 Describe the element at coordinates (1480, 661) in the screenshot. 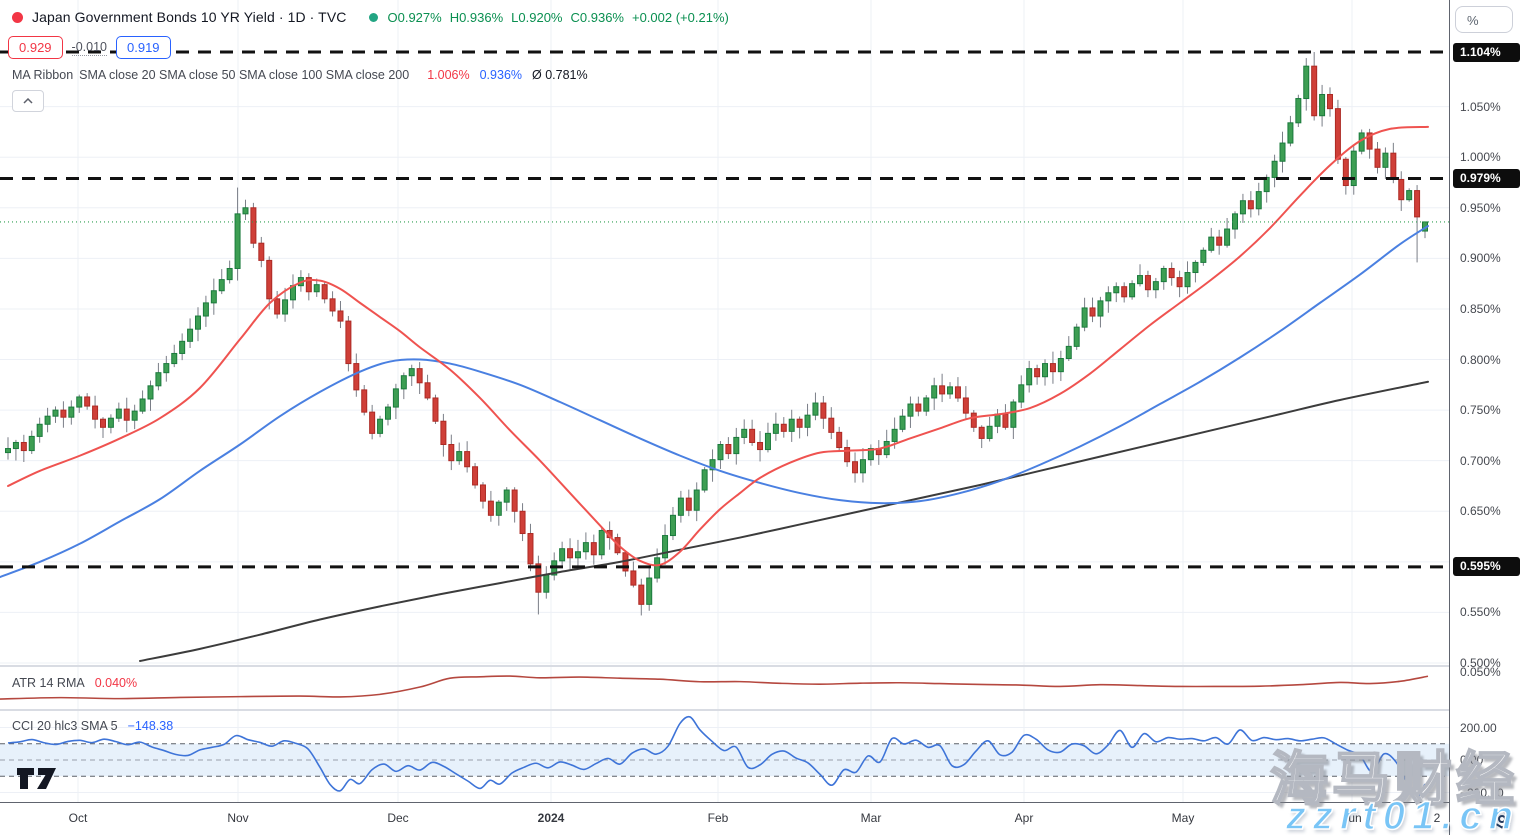

I see `price-tick-label: 0.500%` at that location.